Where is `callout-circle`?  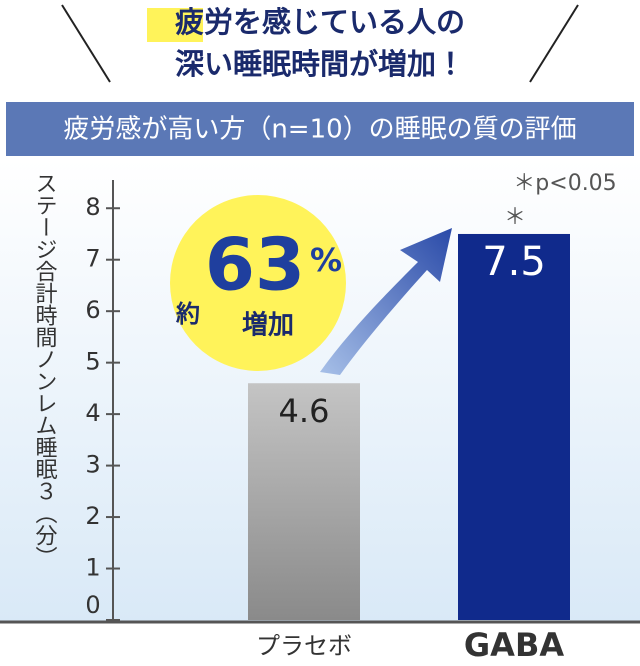 callout-circle is located at coordinates (258, 283).